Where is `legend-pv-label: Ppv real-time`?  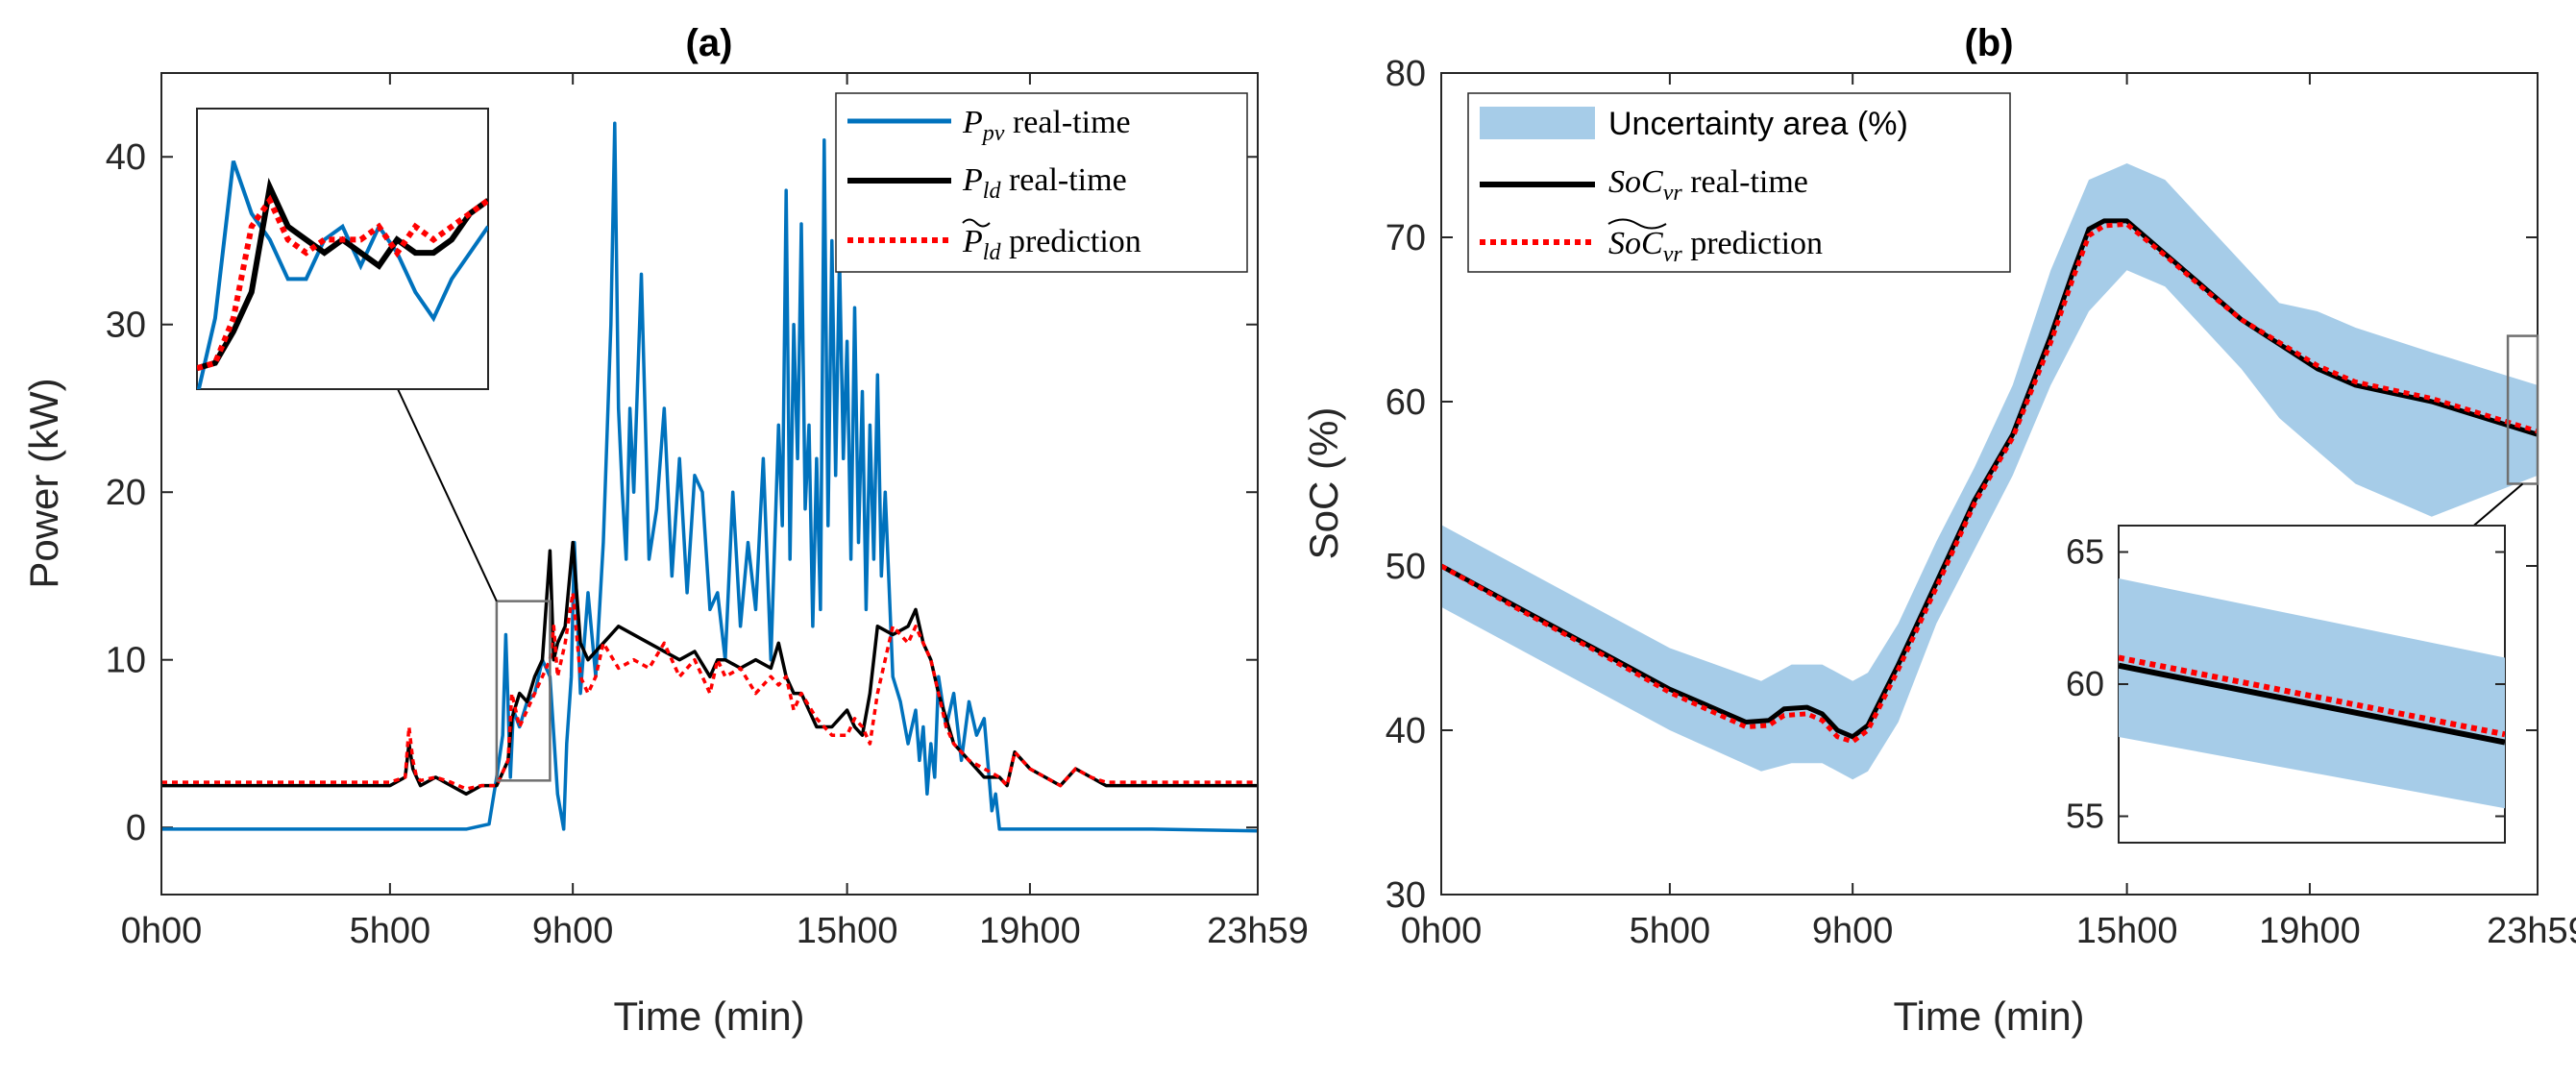 legend-pv-label: Ppv real-time is located at coordinates (1046, 125).